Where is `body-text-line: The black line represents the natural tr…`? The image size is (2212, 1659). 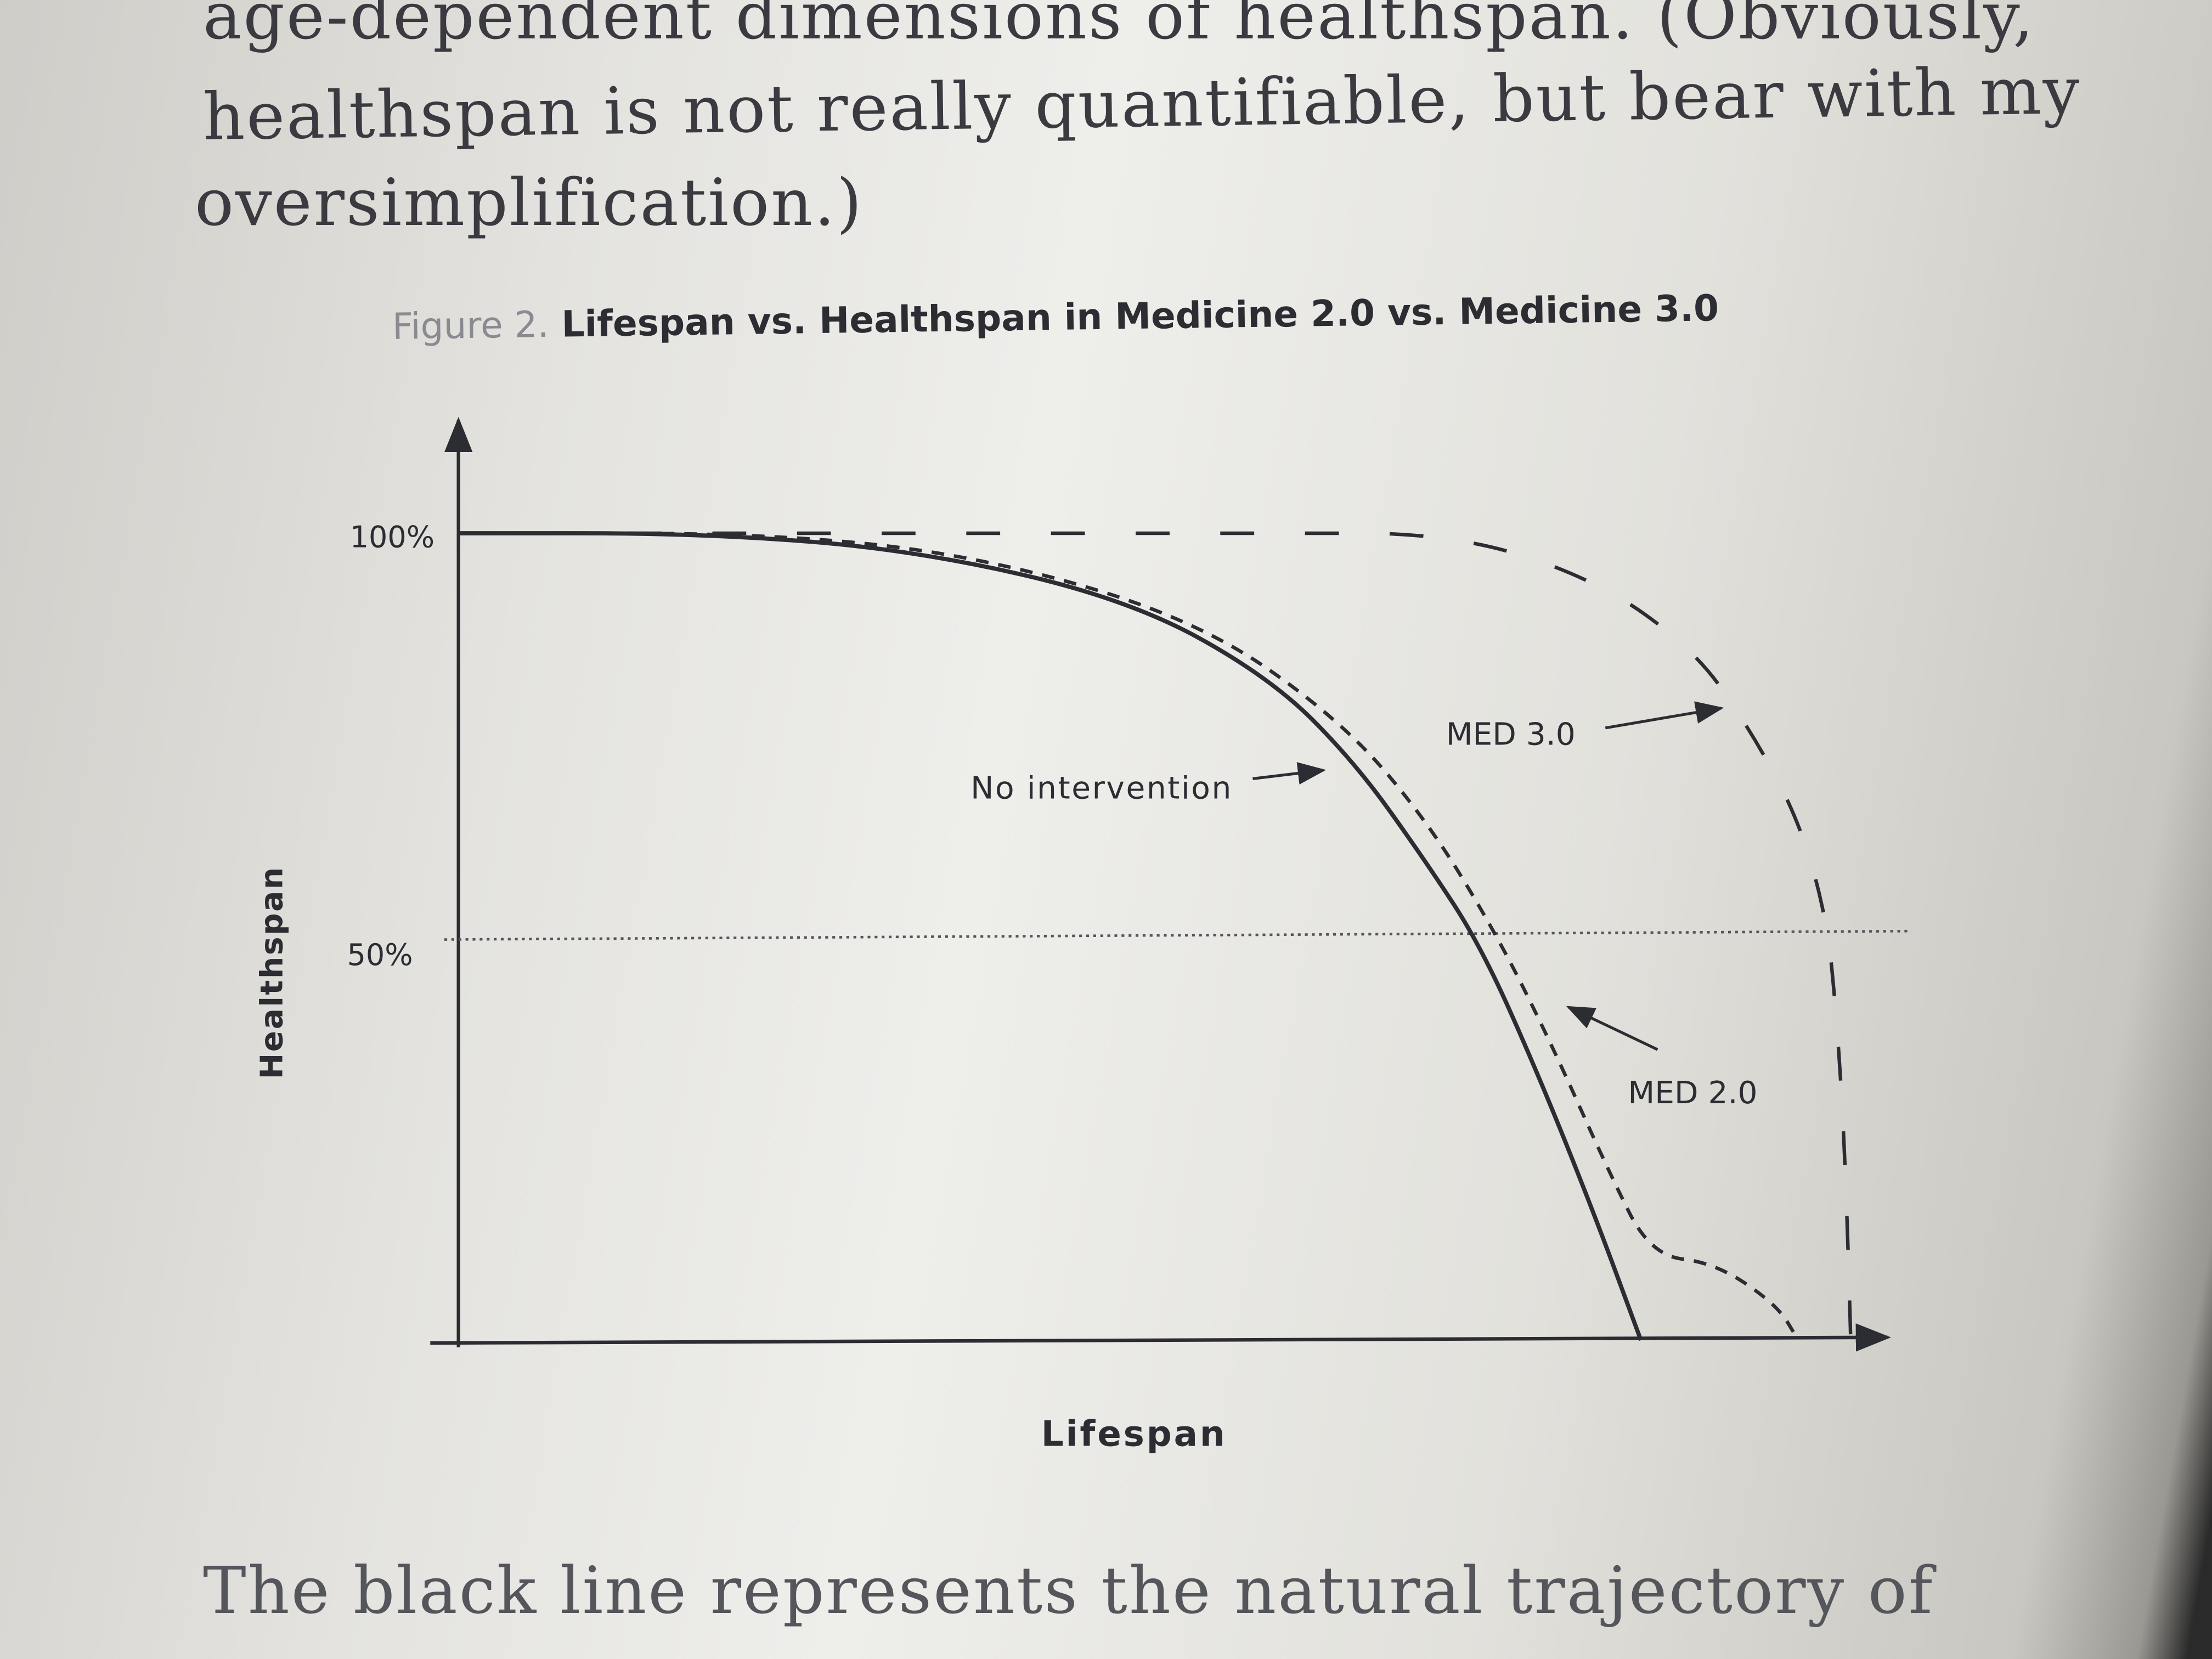
body-text-line: The black line represents the natural tr… is located at coordinates (1068, 1590).